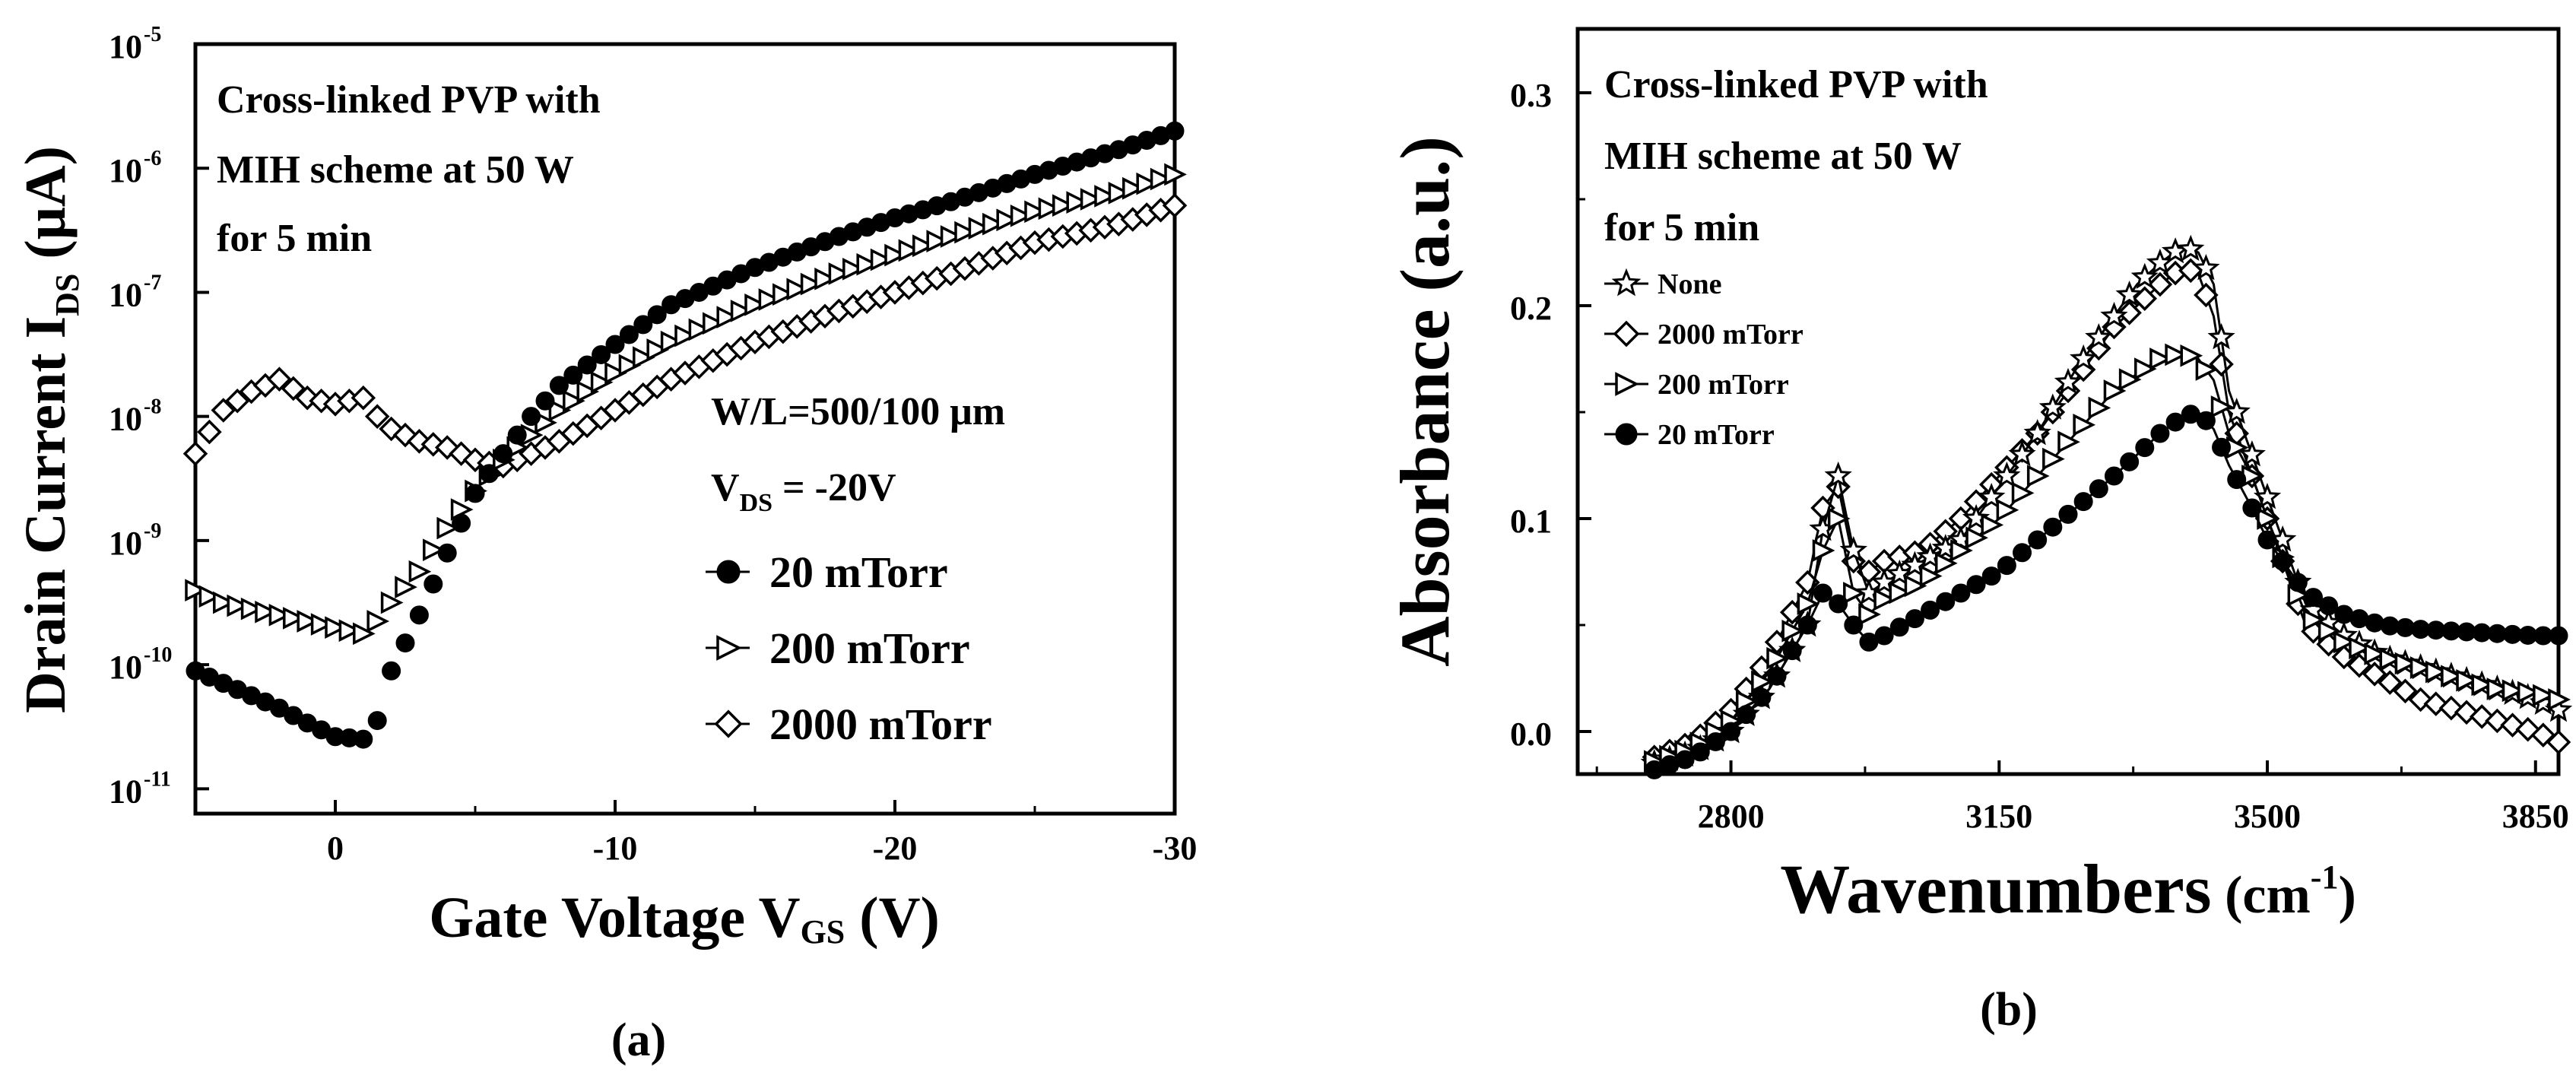  I want to click on panel-b-legend-marker, so click(1627, 434).